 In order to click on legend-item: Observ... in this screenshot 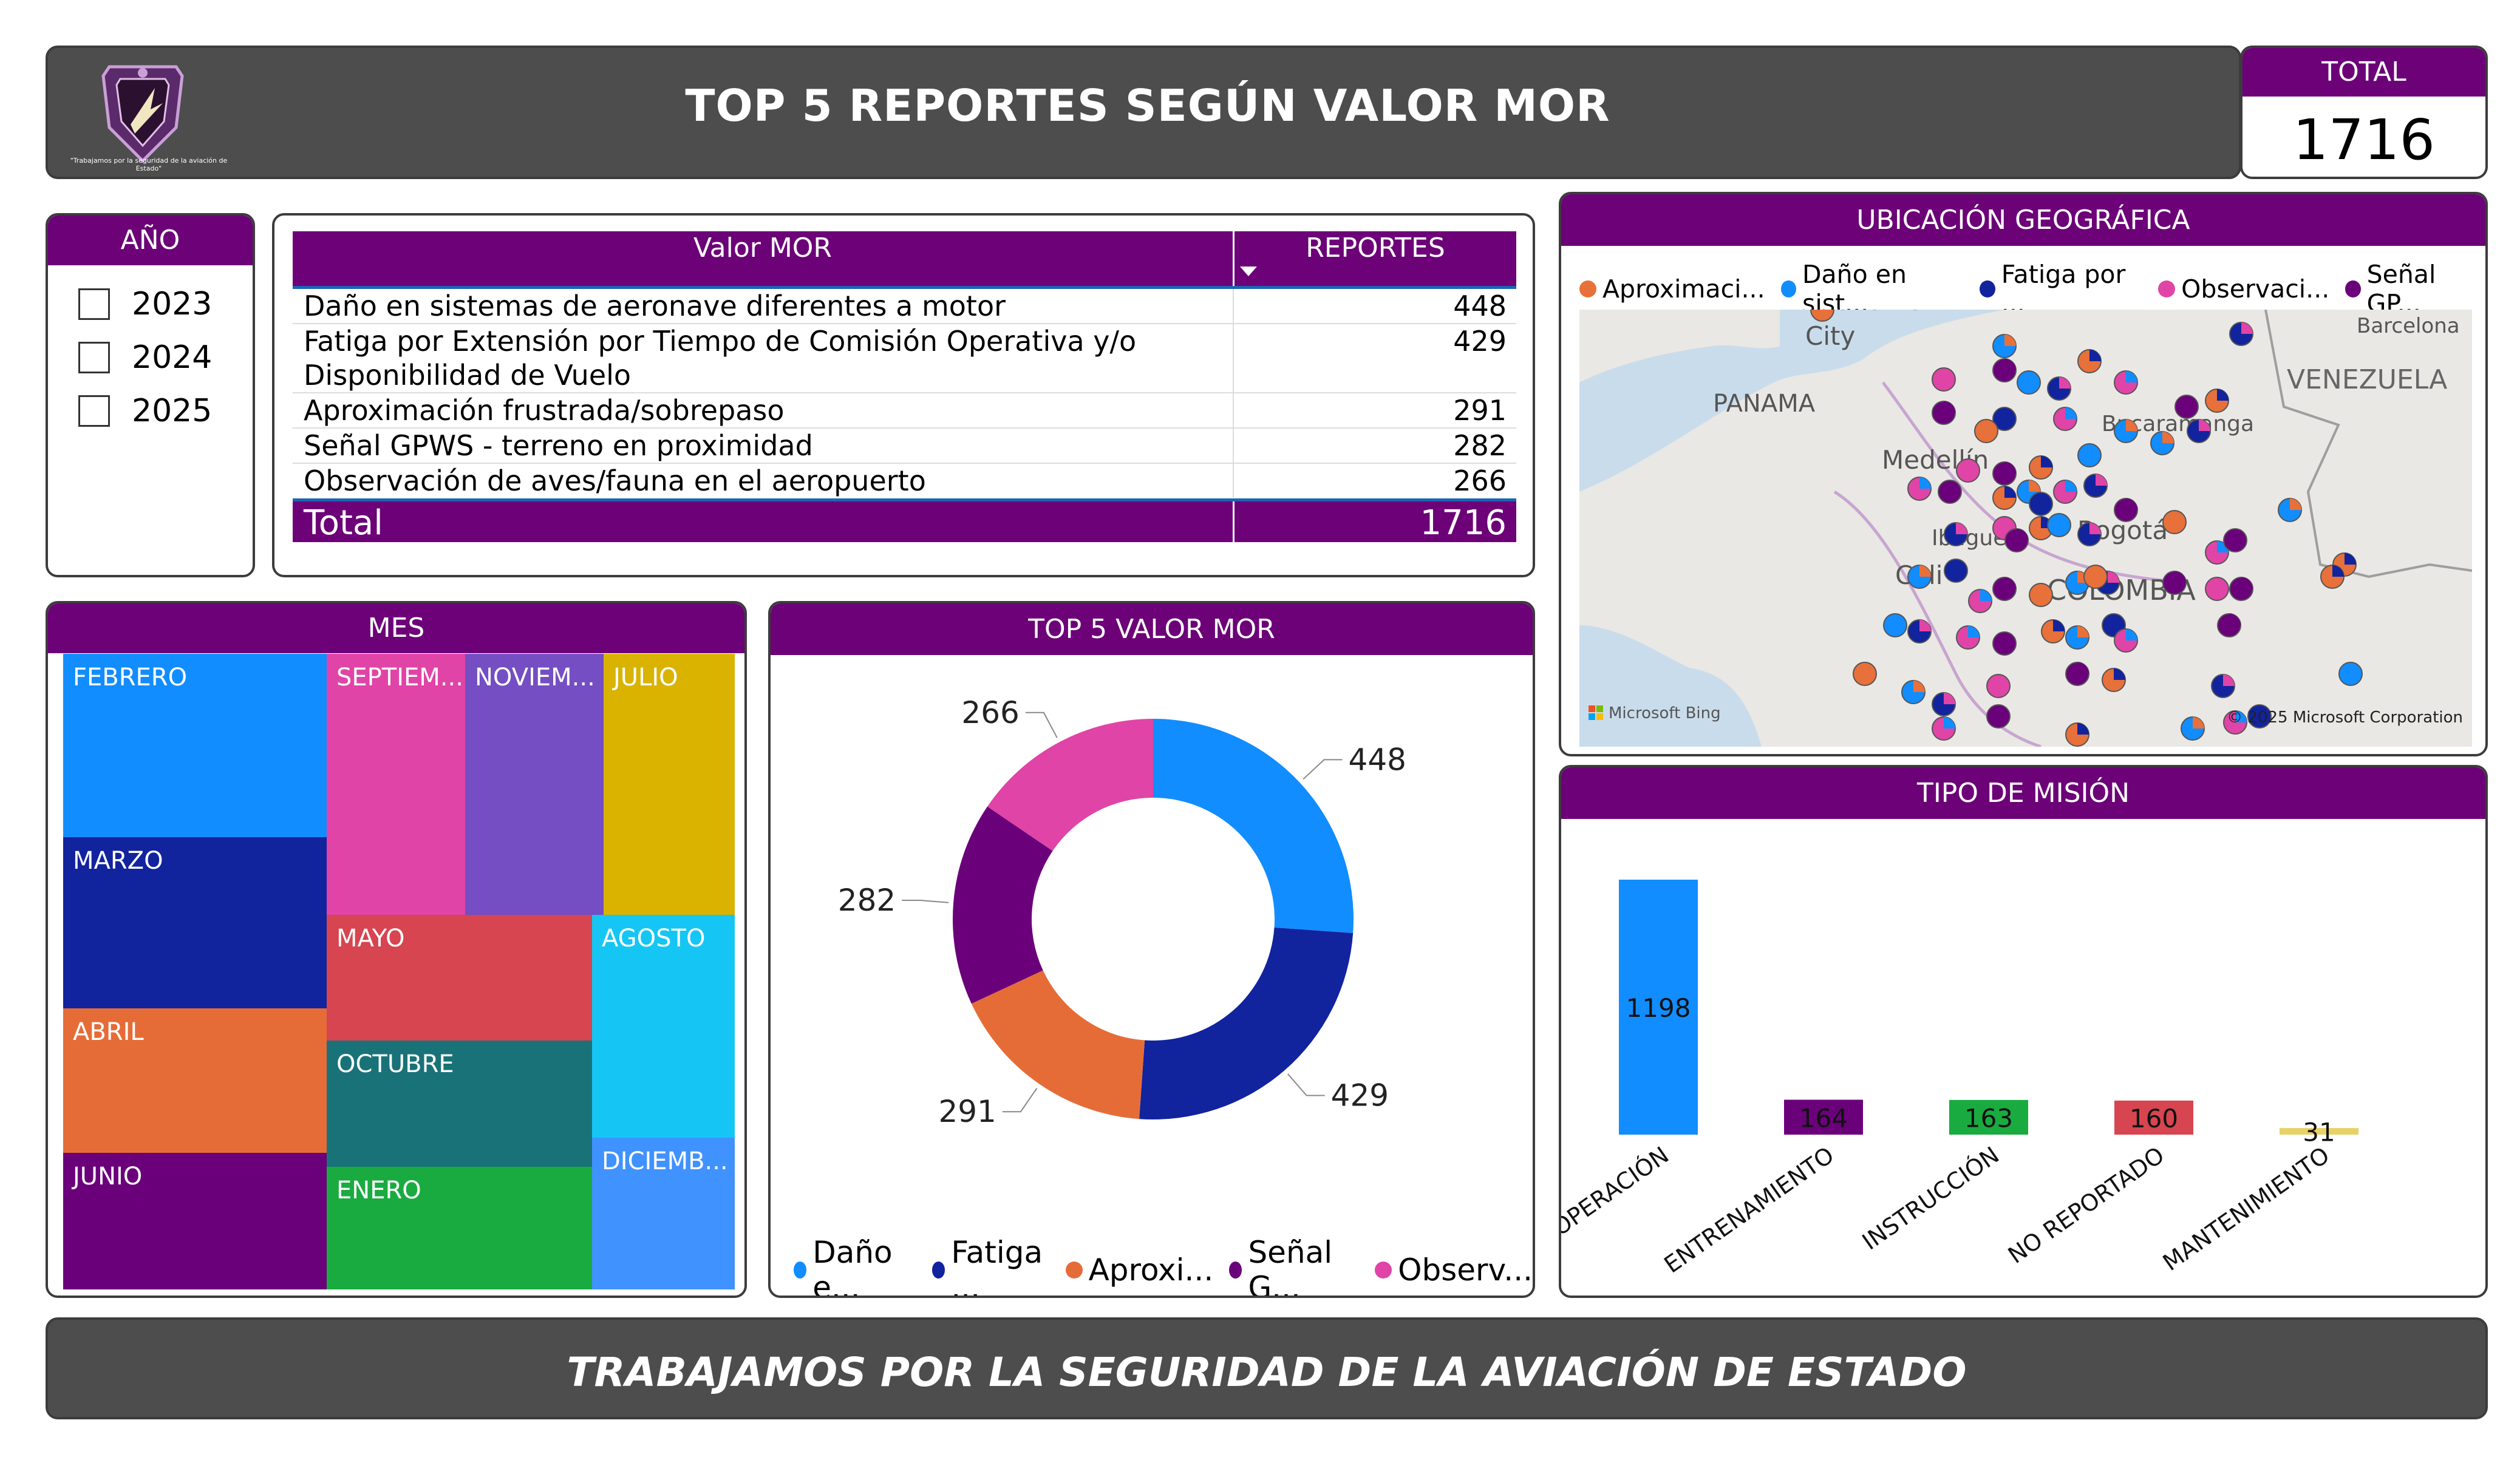, I will do `click(1454, 1265)`.